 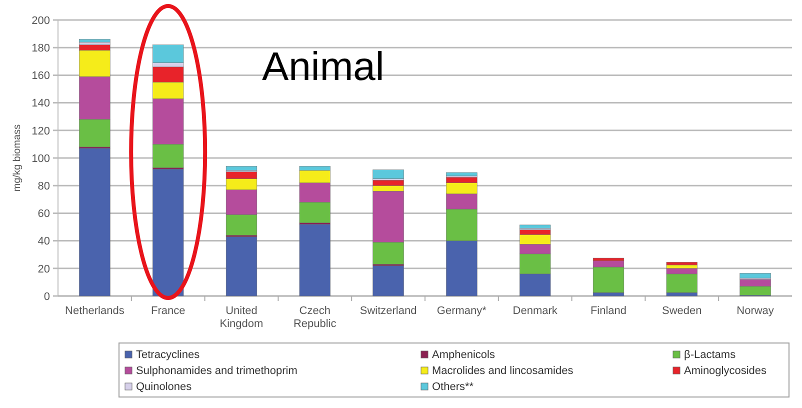 I want to click on x-tick-label: Czech Republic, so click(x=315, y=317).